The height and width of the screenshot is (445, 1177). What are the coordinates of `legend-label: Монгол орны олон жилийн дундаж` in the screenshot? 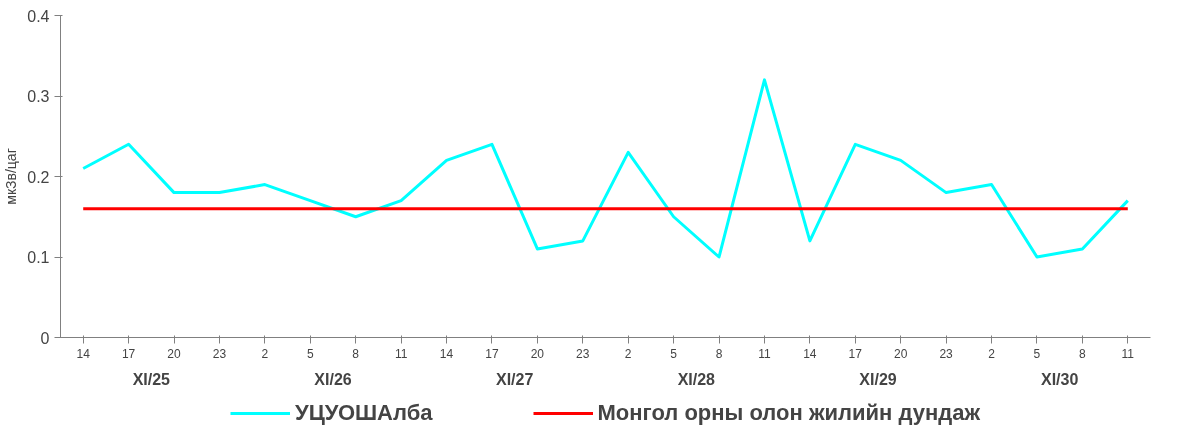 It's located at (789, 412).